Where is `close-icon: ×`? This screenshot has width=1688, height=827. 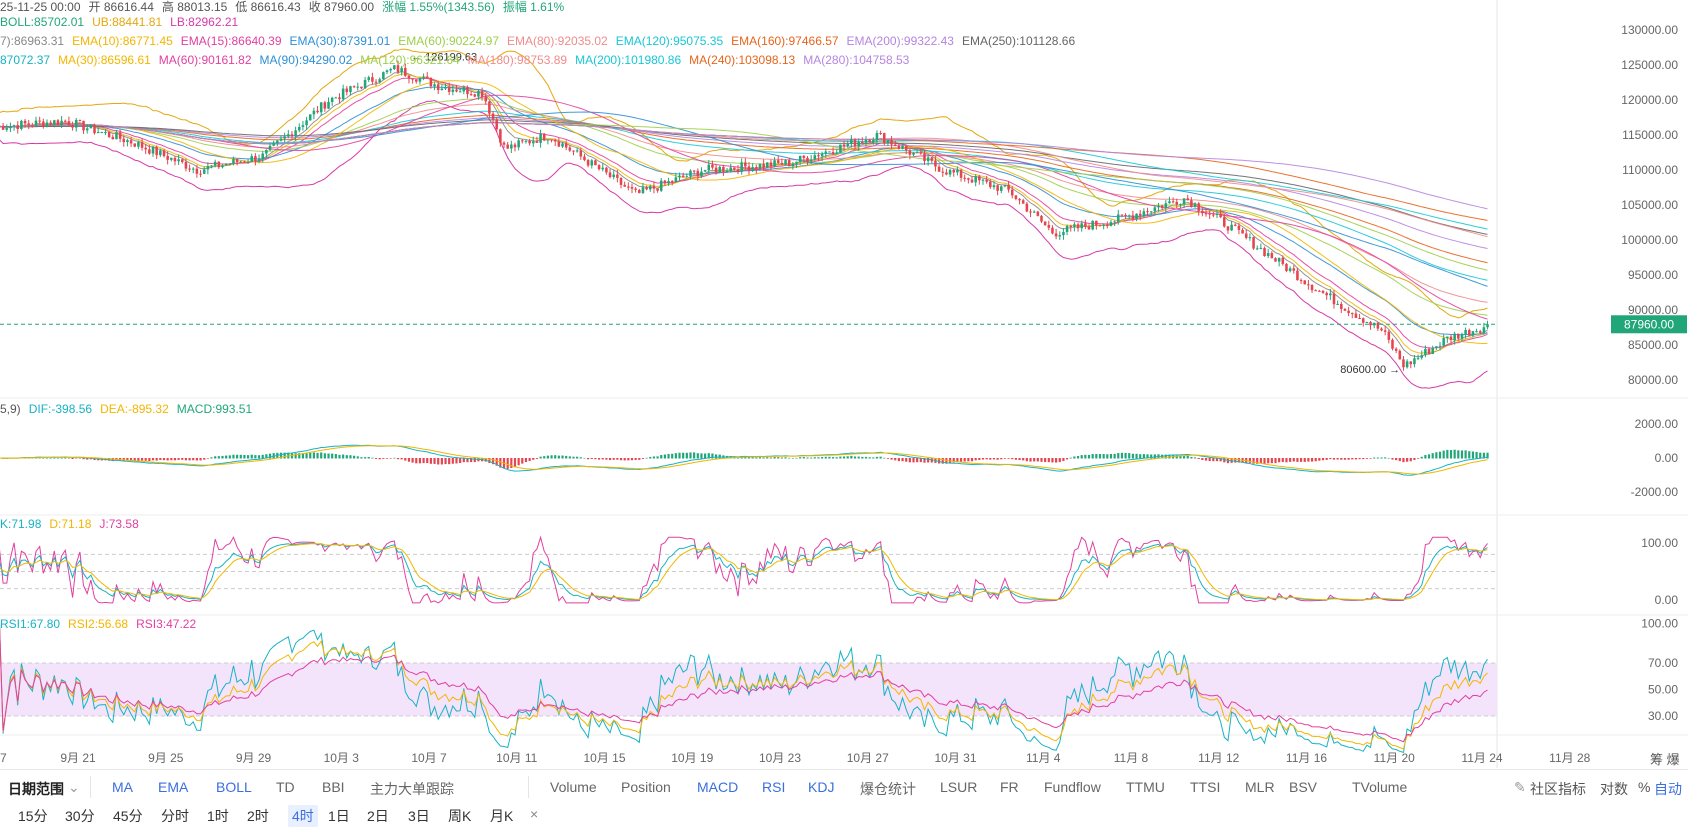 close-icon: × is located at coordinates (534, 814).